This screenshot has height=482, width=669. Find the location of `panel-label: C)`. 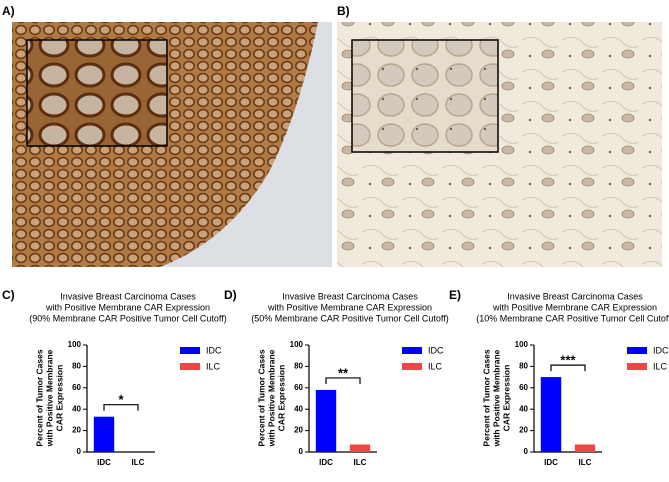

panel-label: C) is located at coordinates (8, 295).